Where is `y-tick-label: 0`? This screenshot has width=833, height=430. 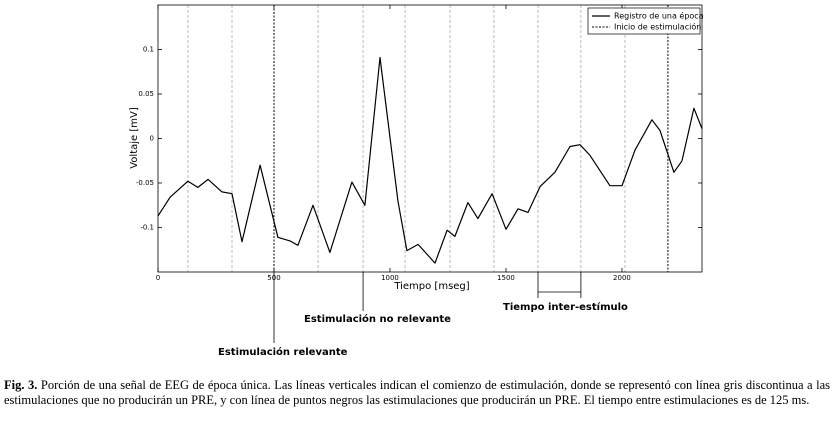
y-tick-label: 0 is located at coordinates (152, 139).